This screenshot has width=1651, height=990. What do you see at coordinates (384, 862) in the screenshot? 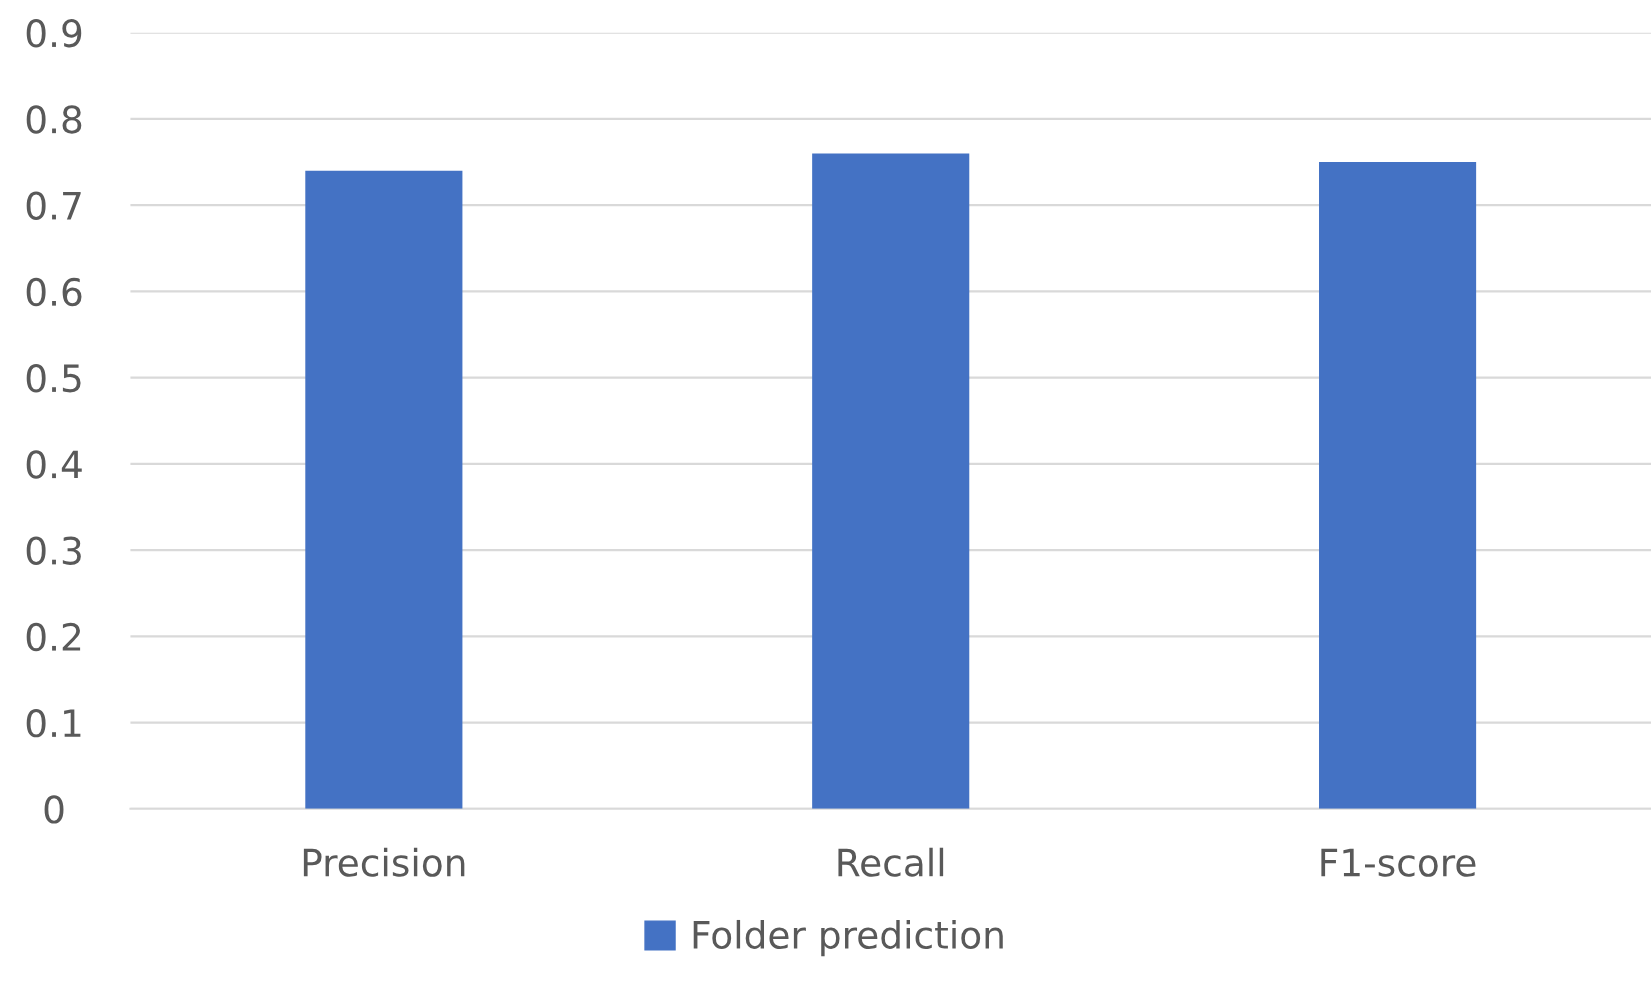
I see `x-tick-label: Precision` at bounding box center [384, 862].